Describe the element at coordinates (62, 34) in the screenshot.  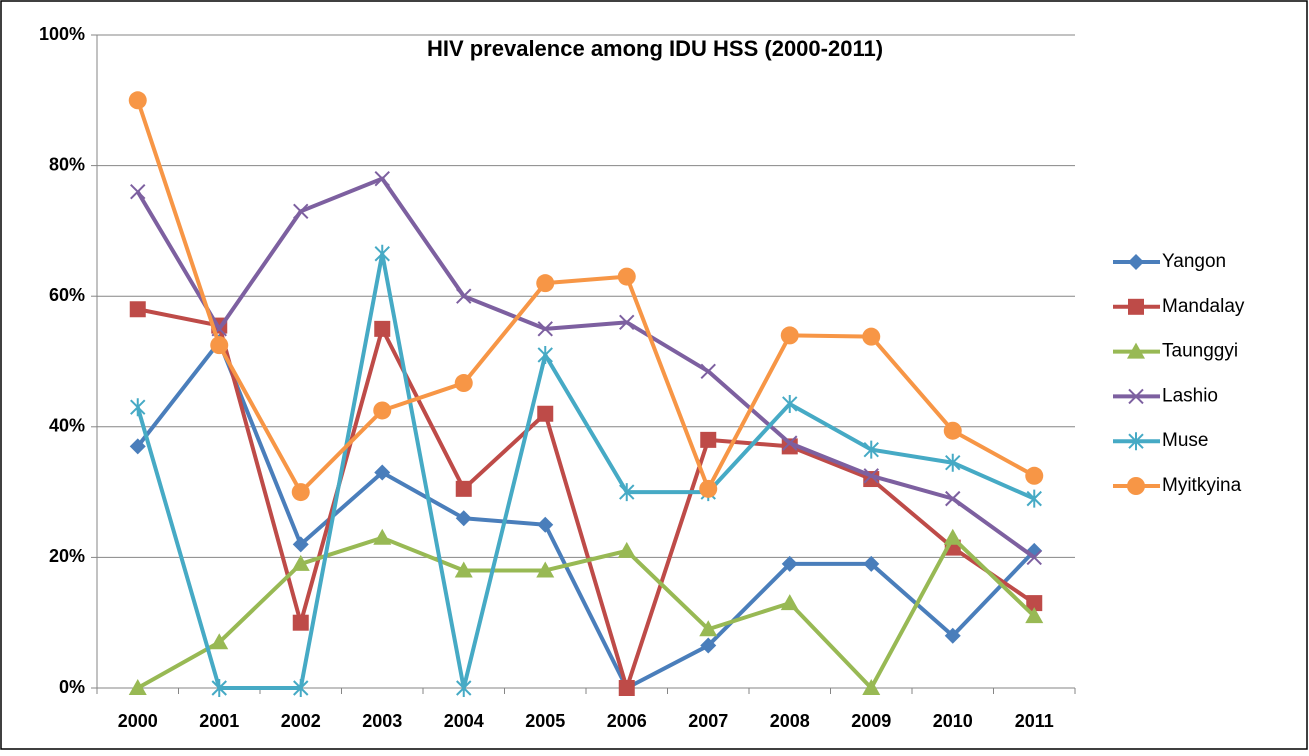
I see `y-tick-label: 100%` at that location.